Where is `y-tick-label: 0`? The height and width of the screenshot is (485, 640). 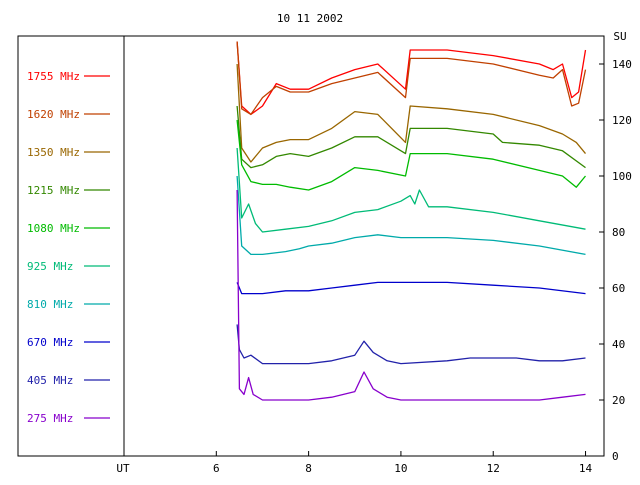
y-tick-label: 0 is located at coordinates (615, 456).